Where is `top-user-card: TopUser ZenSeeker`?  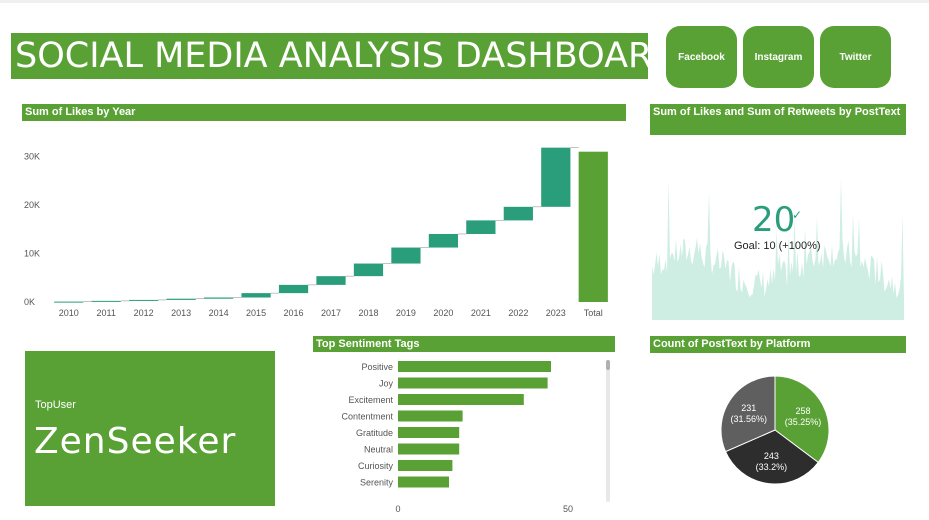 top-user-card: TopUser ZenSeeker is located at coordinates (150, 428).